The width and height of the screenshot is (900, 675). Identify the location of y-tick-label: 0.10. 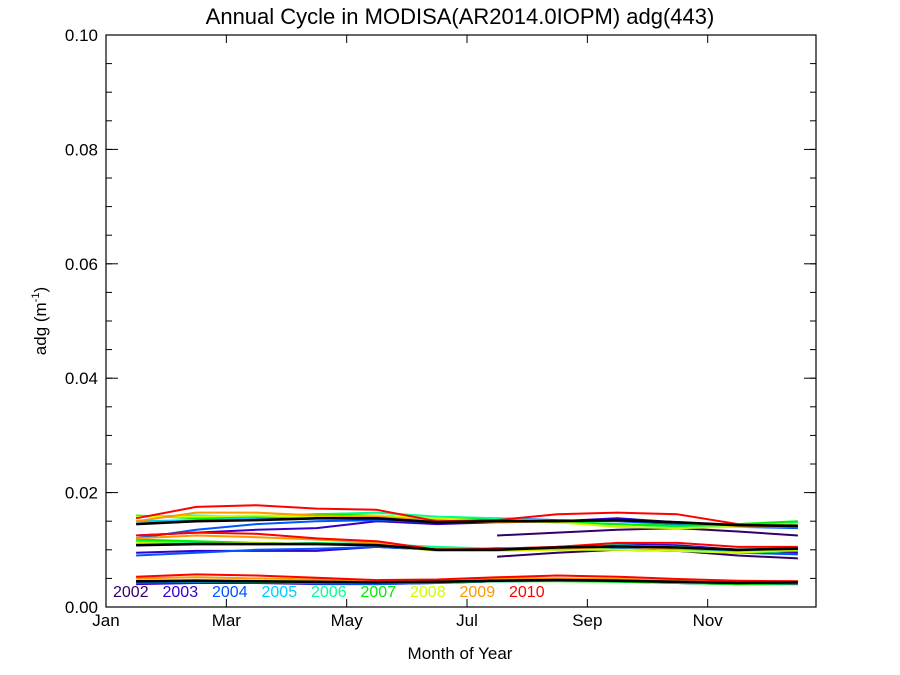
(81, 35).